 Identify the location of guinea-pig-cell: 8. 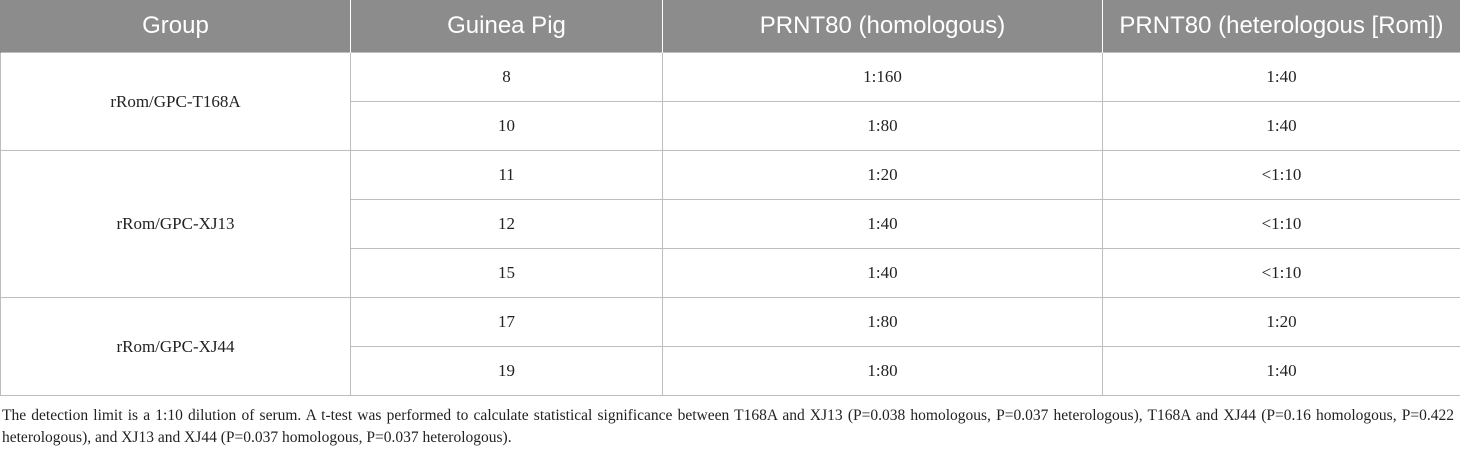
(506, 77).